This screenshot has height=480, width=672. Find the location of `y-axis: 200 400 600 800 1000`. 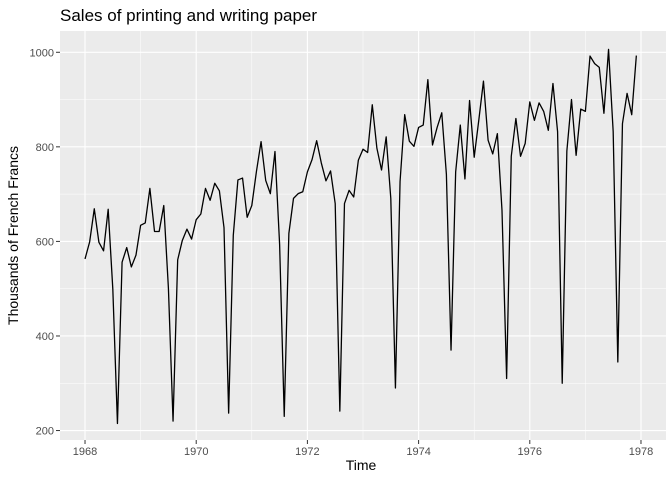

y-axis: 200 400 600 800 1000 is located at coordinates (45, 242).